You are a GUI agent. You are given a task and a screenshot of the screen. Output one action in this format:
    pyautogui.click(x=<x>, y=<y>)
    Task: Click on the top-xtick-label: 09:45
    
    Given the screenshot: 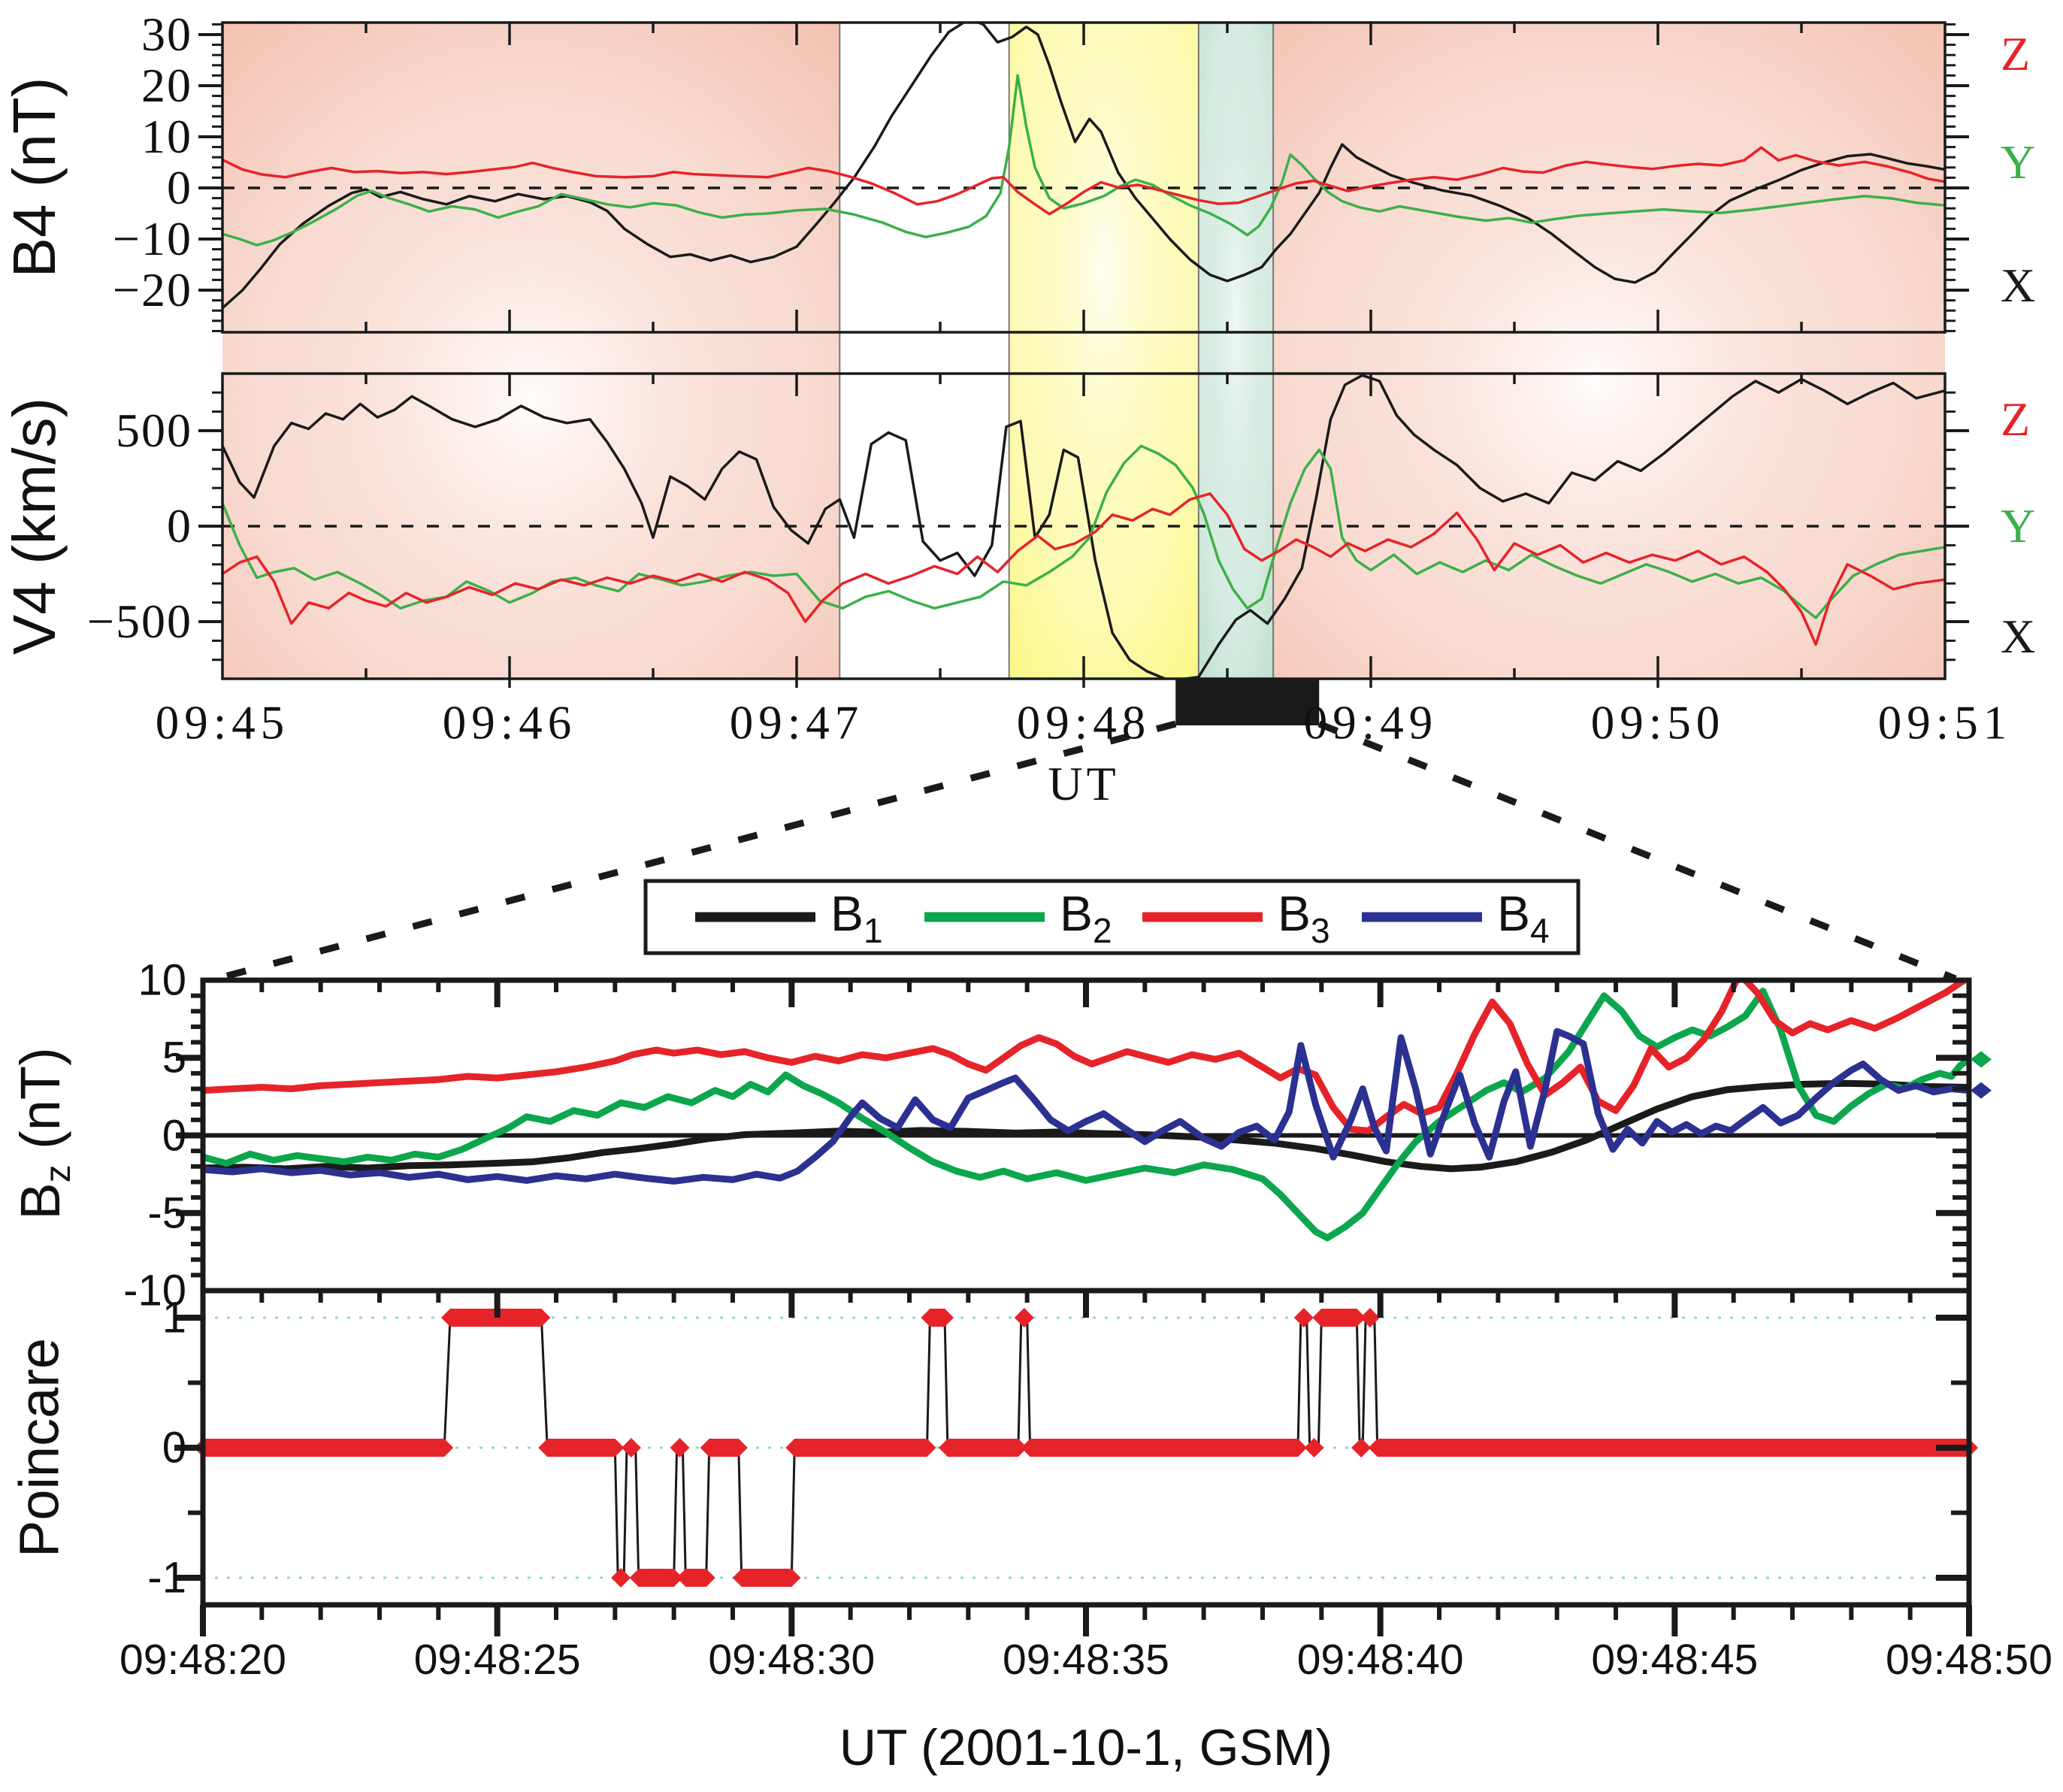 What is the action you would take?
    pyautogui.click(x=222, y=722)
    